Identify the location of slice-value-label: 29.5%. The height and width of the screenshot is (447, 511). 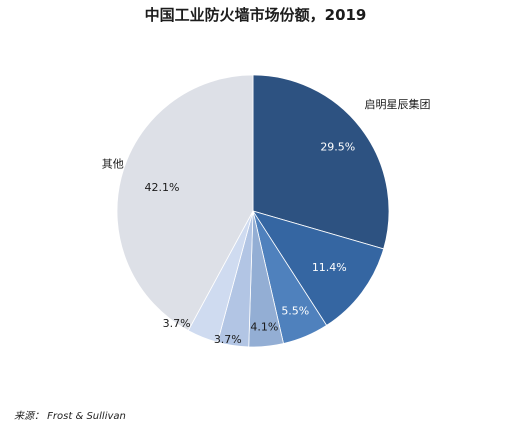
(337, 146).